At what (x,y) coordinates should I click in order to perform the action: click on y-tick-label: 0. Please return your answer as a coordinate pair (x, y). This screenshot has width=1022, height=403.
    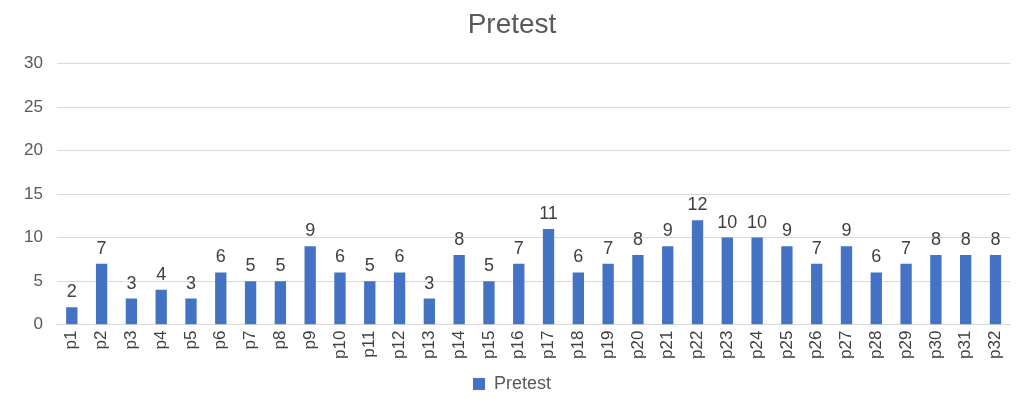
    Looking at the image, I should click on (38, 324).